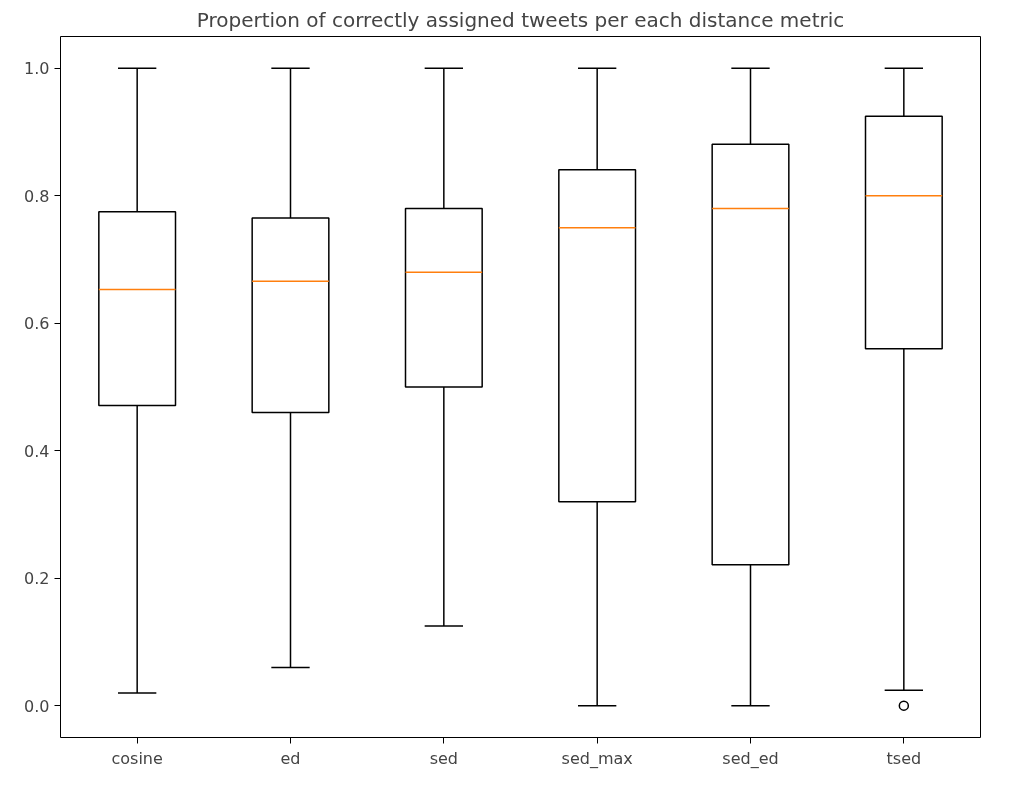 Image resolution: width=1016 pixels, height=790 pixels. Describe the element at coordinates (597, 758) in the screenshot. I see `x-tick-label: sed_max` at that location.